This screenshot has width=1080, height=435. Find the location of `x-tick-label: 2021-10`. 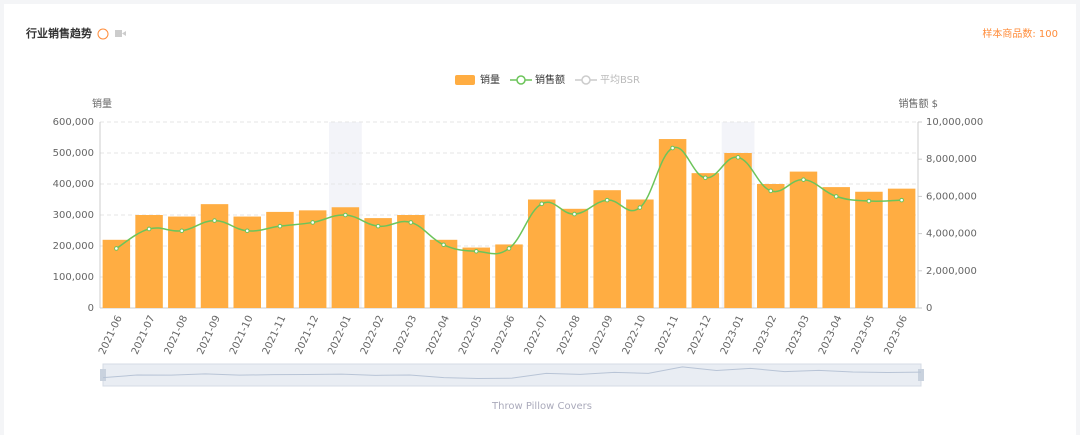

x-tick-label: 2021-10 is located at coordinates (242, 335).